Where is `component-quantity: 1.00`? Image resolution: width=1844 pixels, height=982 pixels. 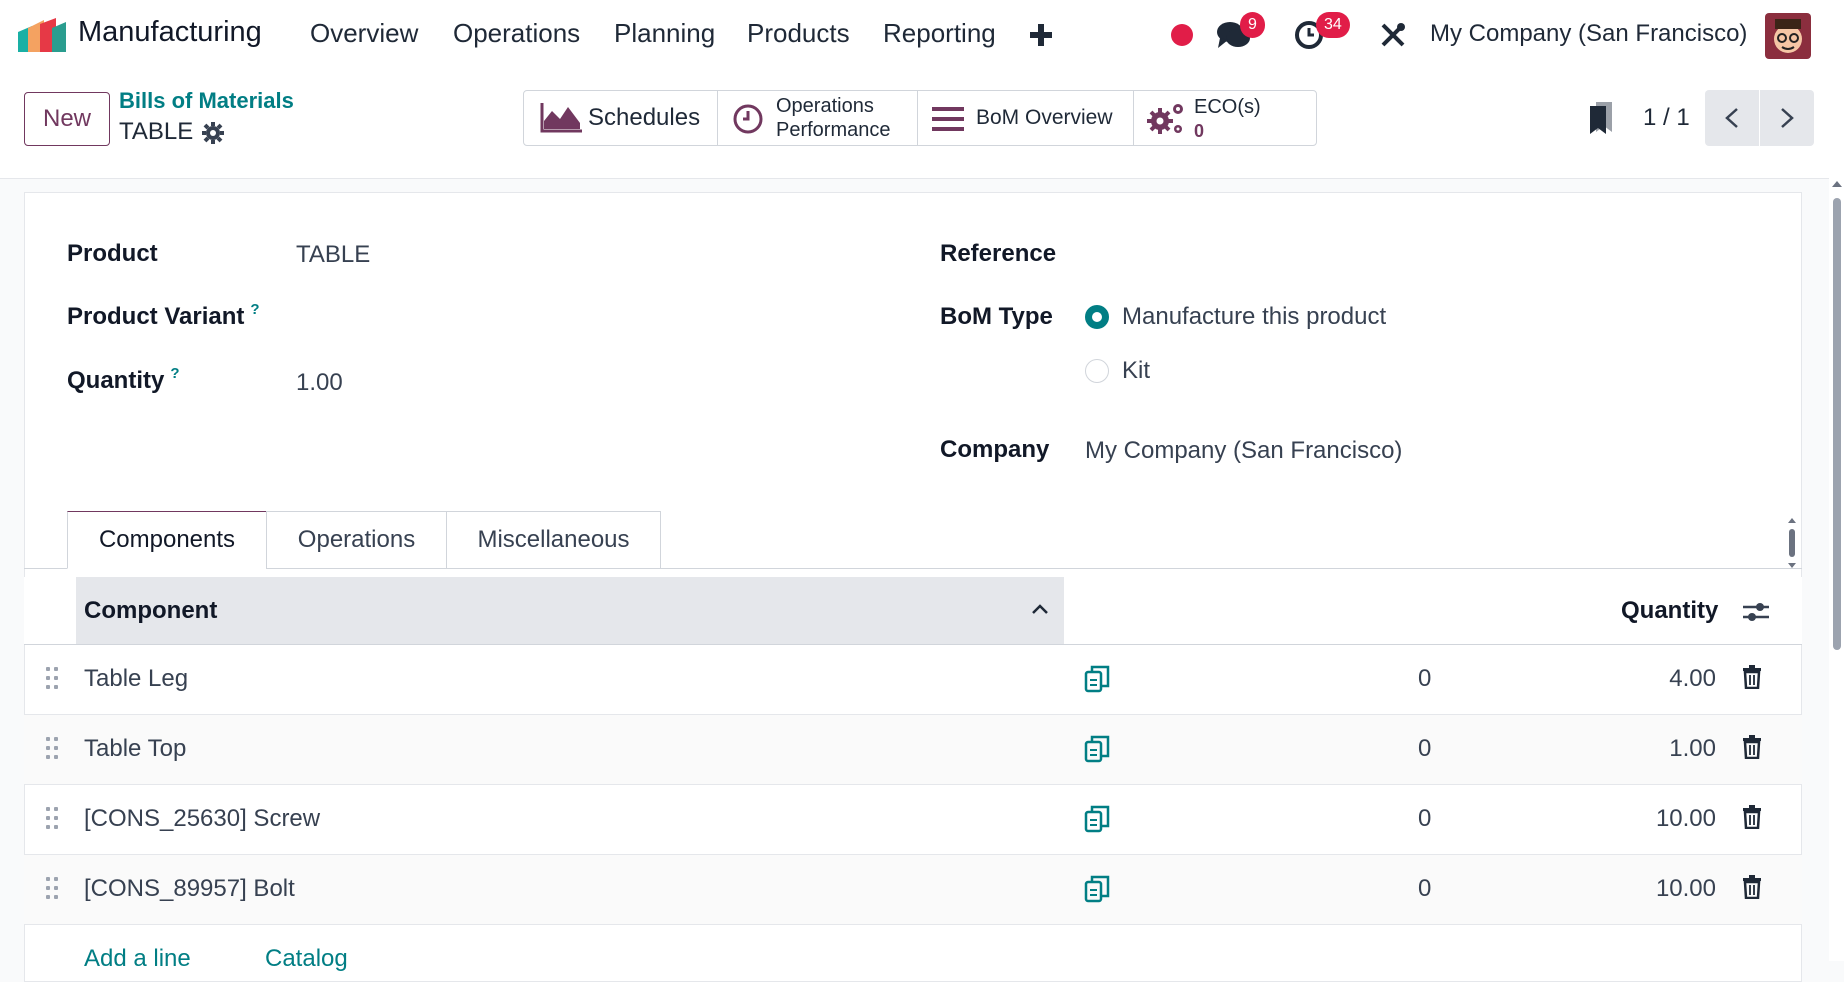
component-quantity: 1.00 is located at coordinates (1692, 748).